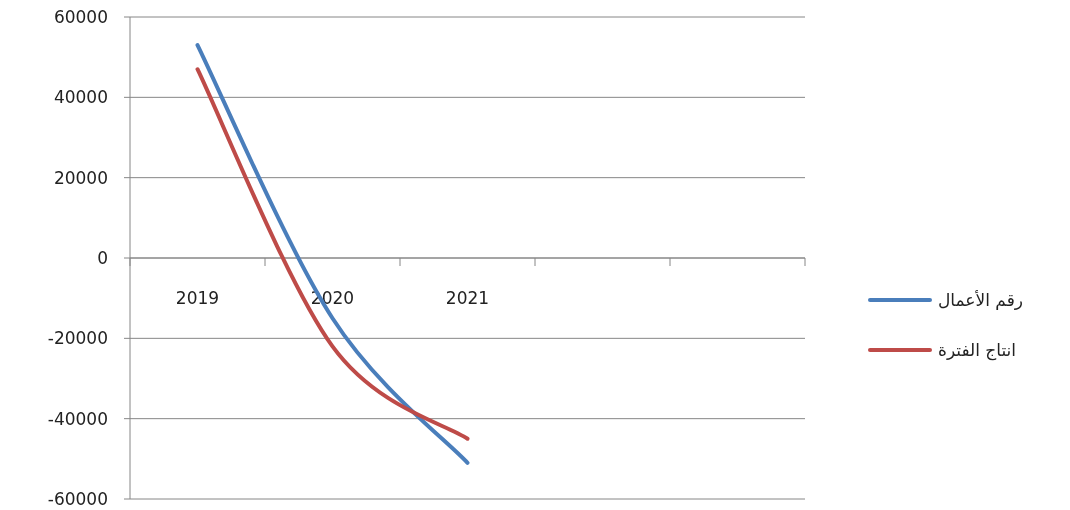  What do you see at coordinates (77, 418) in the screenshot?
I see `y-tick-label: -40000` at bounding box center [77, 418].